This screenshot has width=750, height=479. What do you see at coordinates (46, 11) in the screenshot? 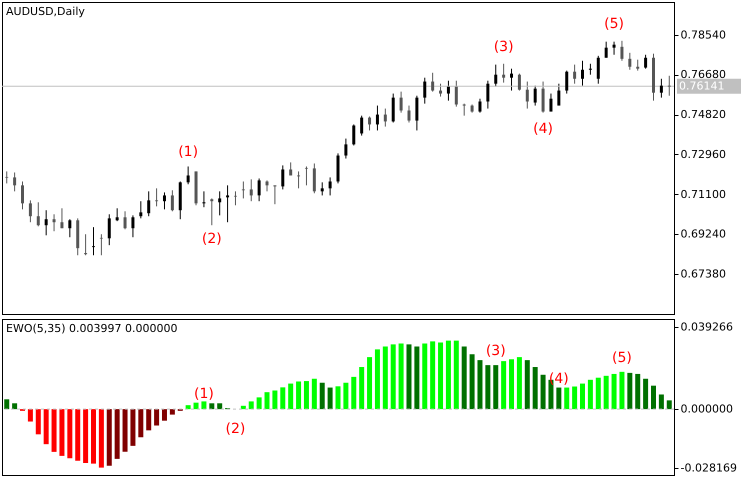
I see `chart-title: AUDUSD,Daily` at bounding box center [46, 11].